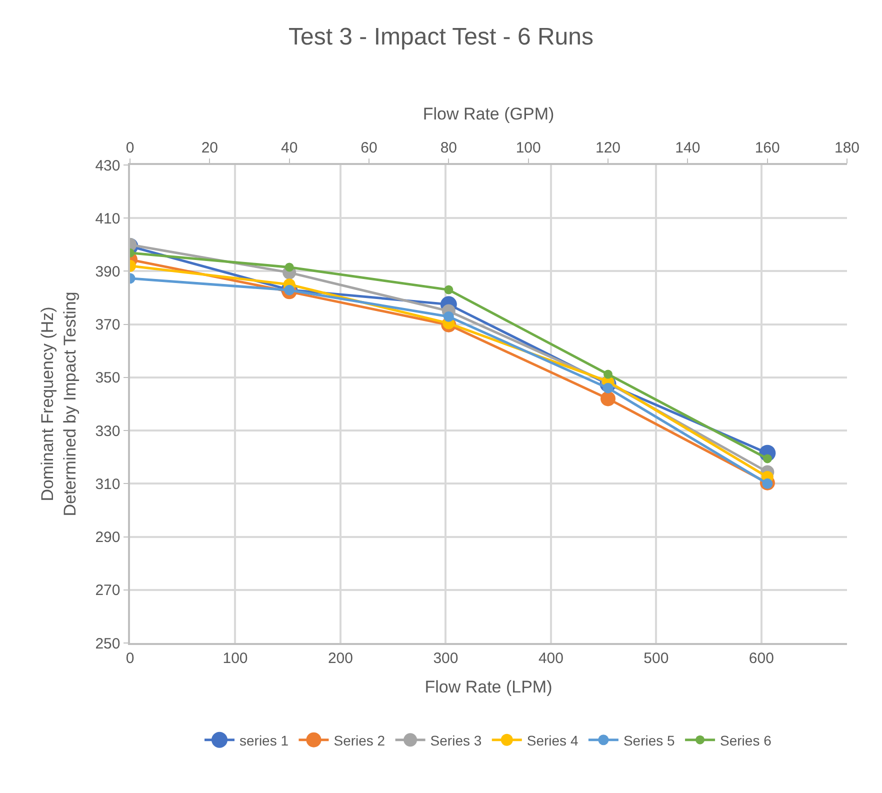  Describe the element at coordinates (340, 658) in the screenshot. I see `x-tick-label: 200` at that location.